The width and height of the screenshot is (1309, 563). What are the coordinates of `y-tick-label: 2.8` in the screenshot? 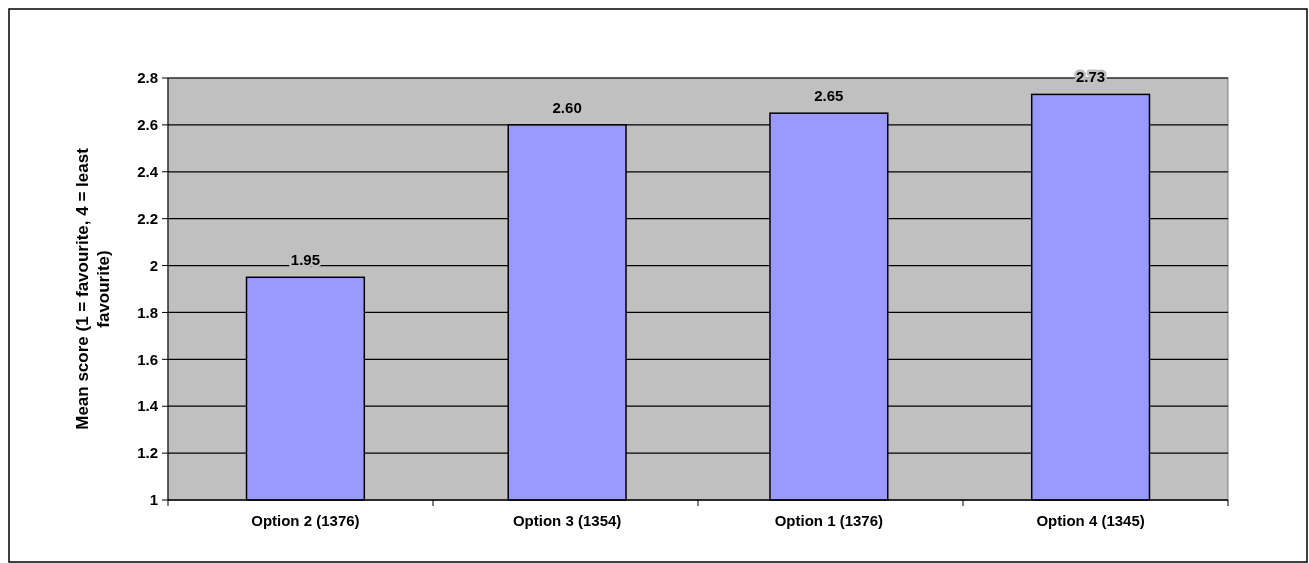 It's located at (147, 78).